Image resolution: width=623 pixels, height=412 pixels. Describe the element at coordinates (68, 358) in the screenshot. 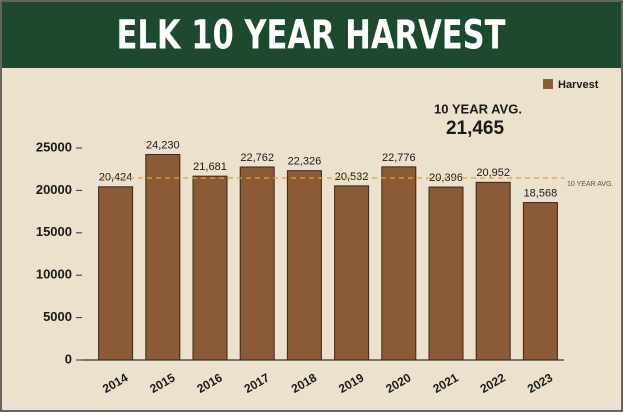

I see `y-tick-label: 0` at that location.